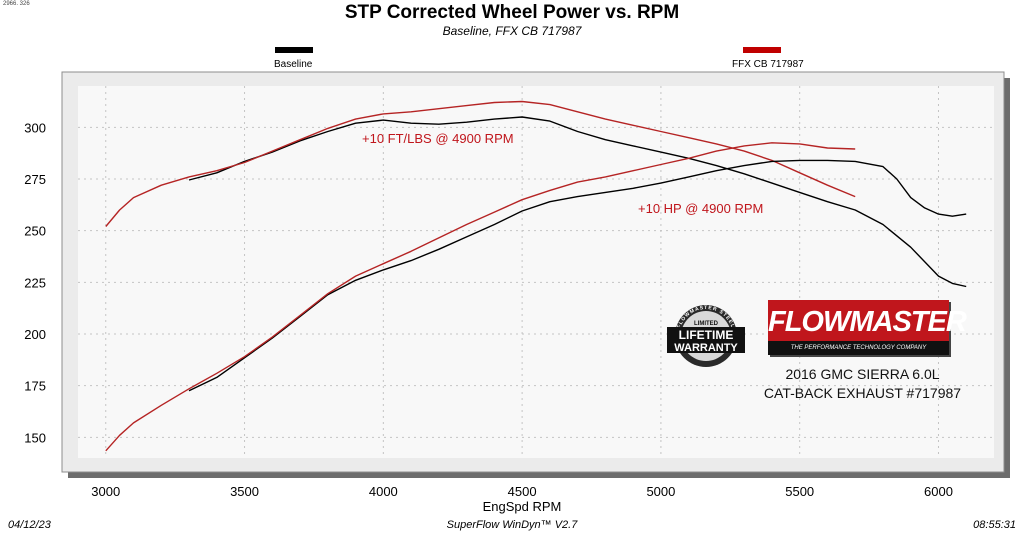 This screenshot has width=1024, height=534. I want to click on footer-time: 08:55:31, so click(994, 525).